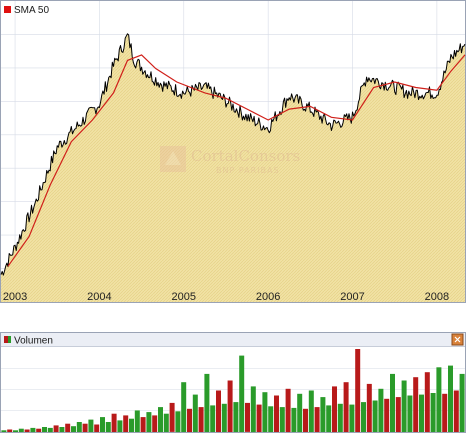 The width and height of the screenshot is (466, 433). What do you see at coordinates (233, 339) in the screenshot?
I see `volume-header` at bounding box center [233, 339].